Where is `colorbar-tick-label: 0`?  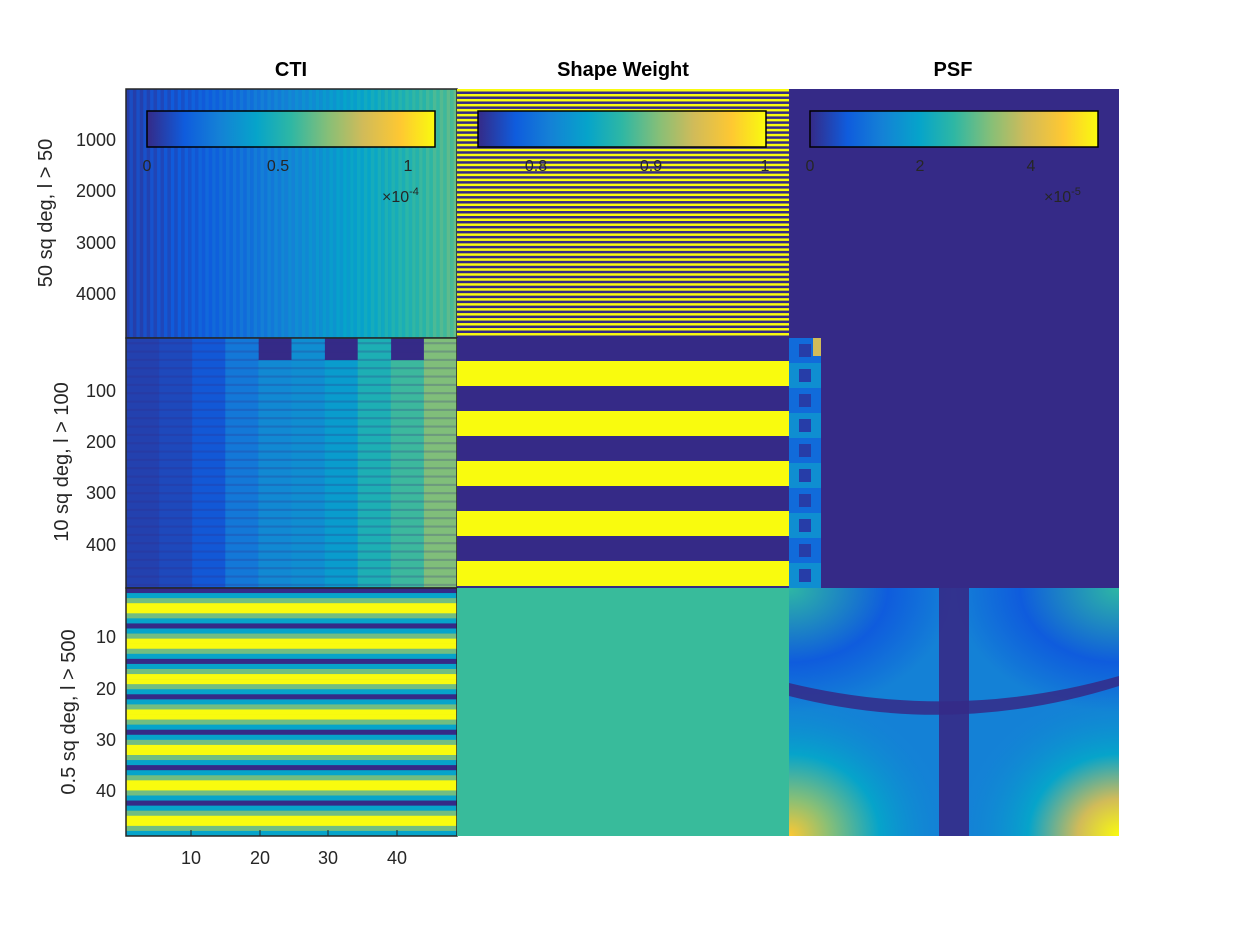
colorbar-tick-label: 0 is located at coordinates (810, 166).